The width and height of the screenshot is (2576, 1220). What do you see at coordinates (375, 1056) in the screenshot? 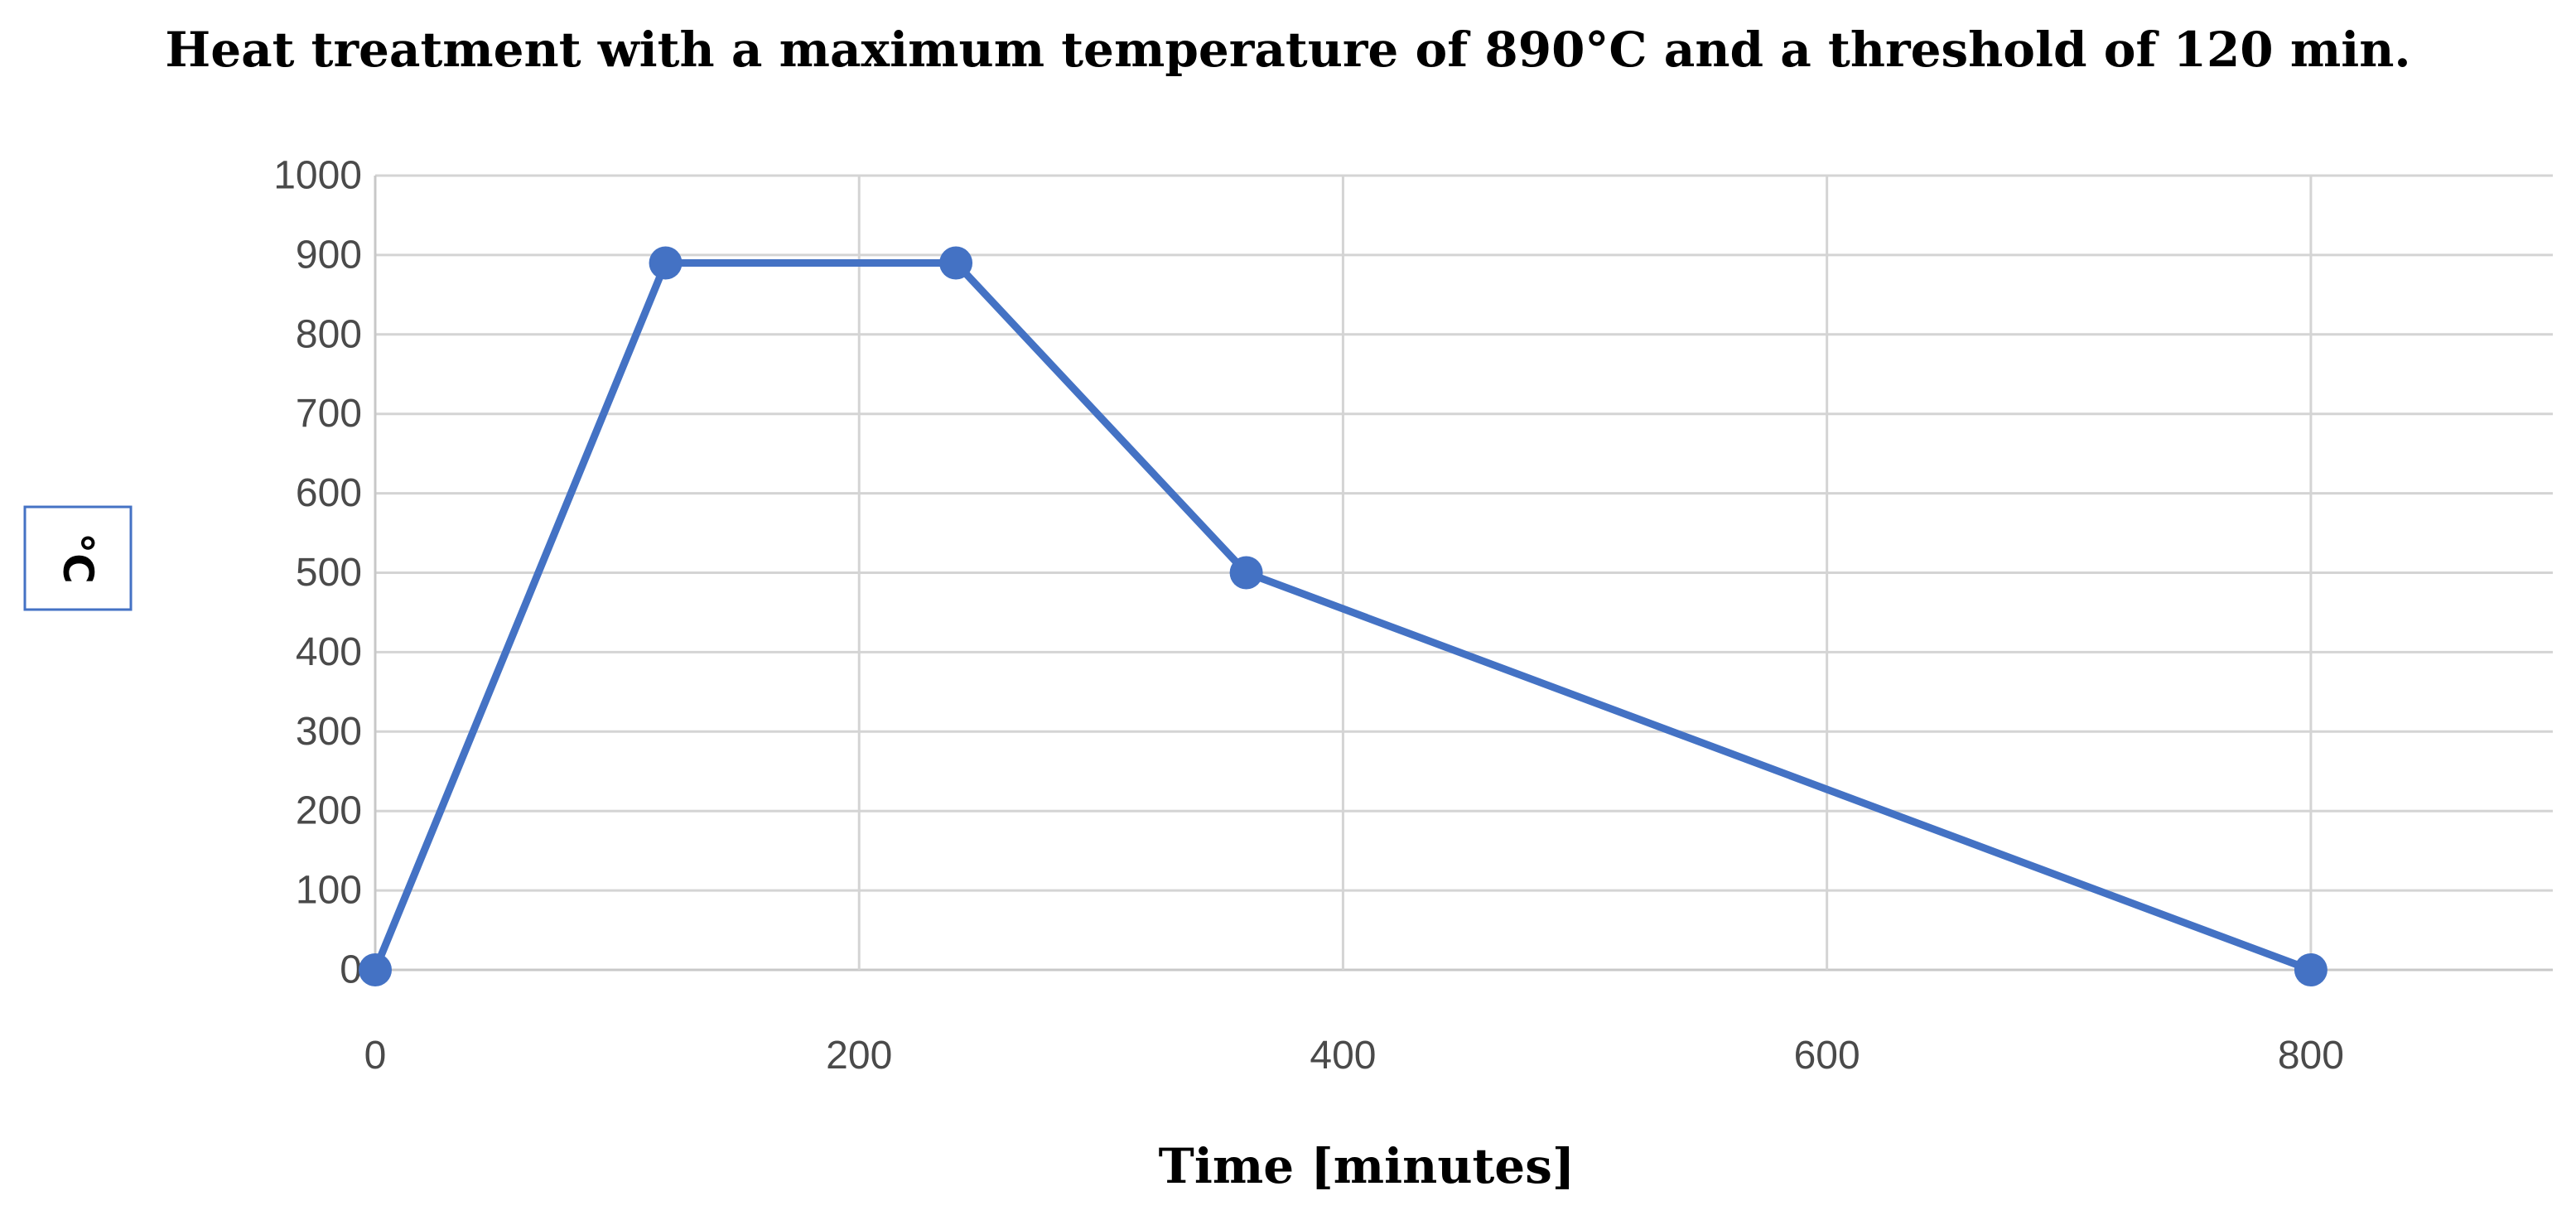
I see `x-tick-label: 0` at bounding box center [375, 1056].